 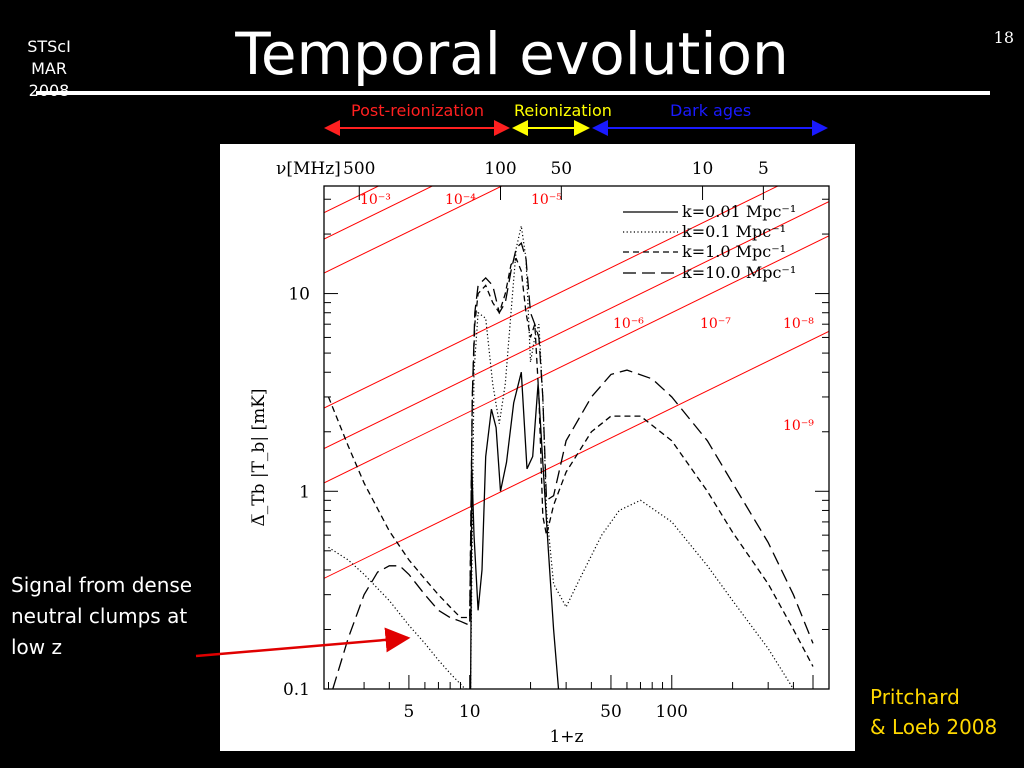 I want to click on era-label-post-reionization: Post-reionization, so click(x=417, y=110).